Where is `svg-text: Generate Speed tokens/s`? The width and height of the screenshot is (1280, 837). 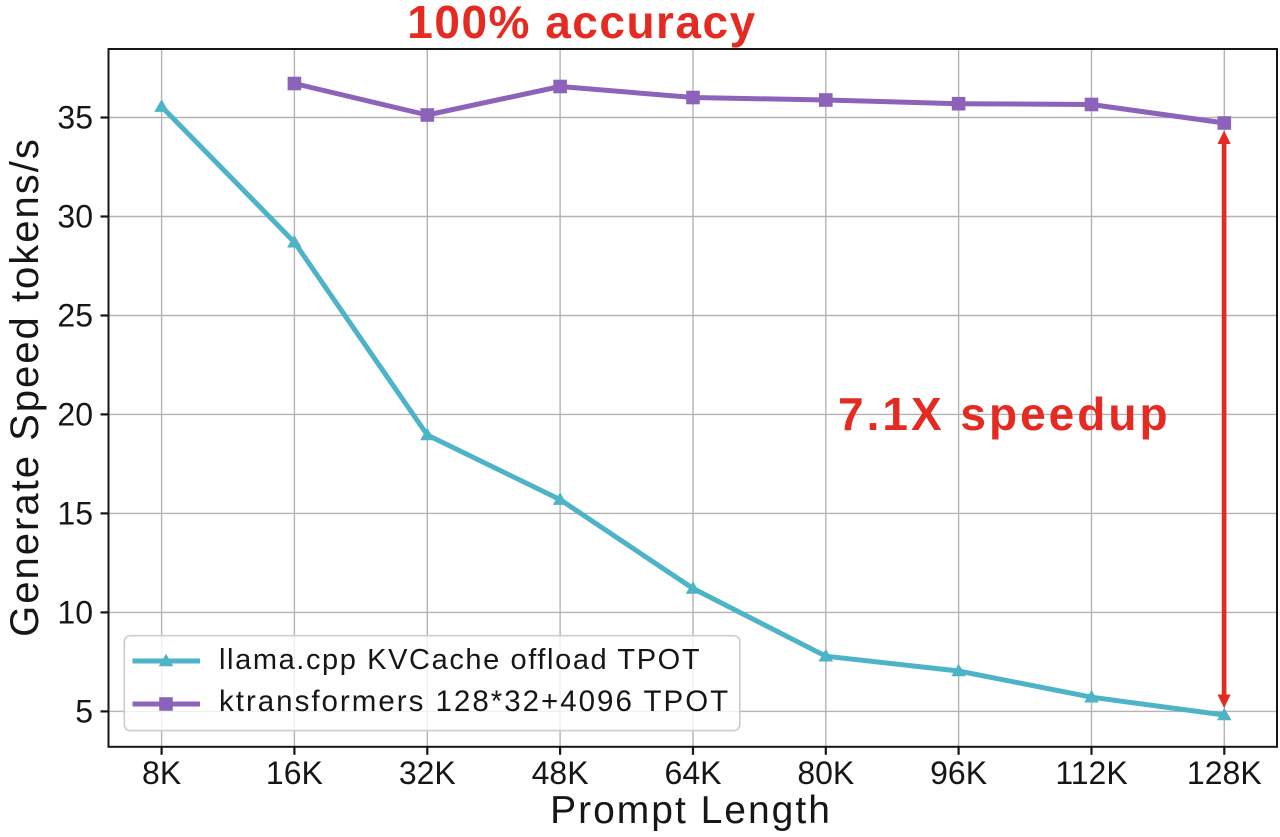
svg-text: Generate Speed tokens/s is located at coordinates (25, 387).